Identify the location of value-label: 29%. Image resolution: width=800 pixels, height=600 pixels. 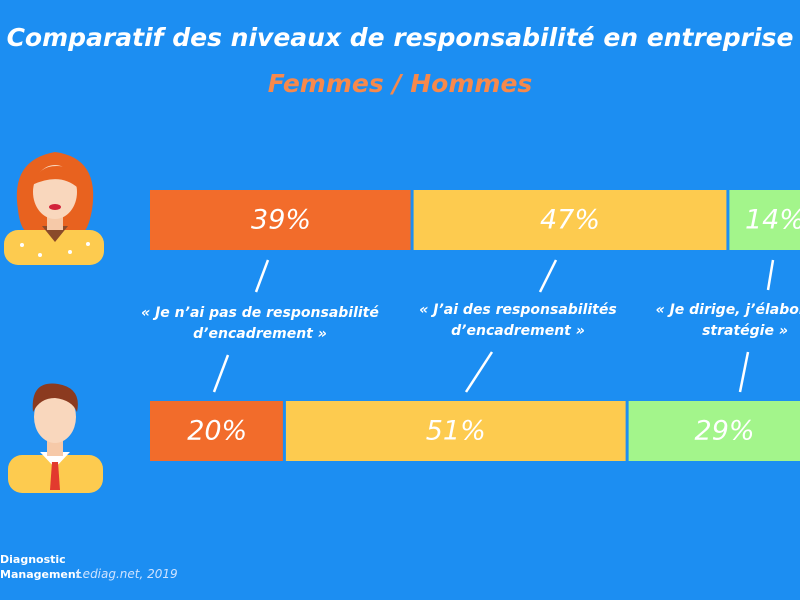
(725, 431).